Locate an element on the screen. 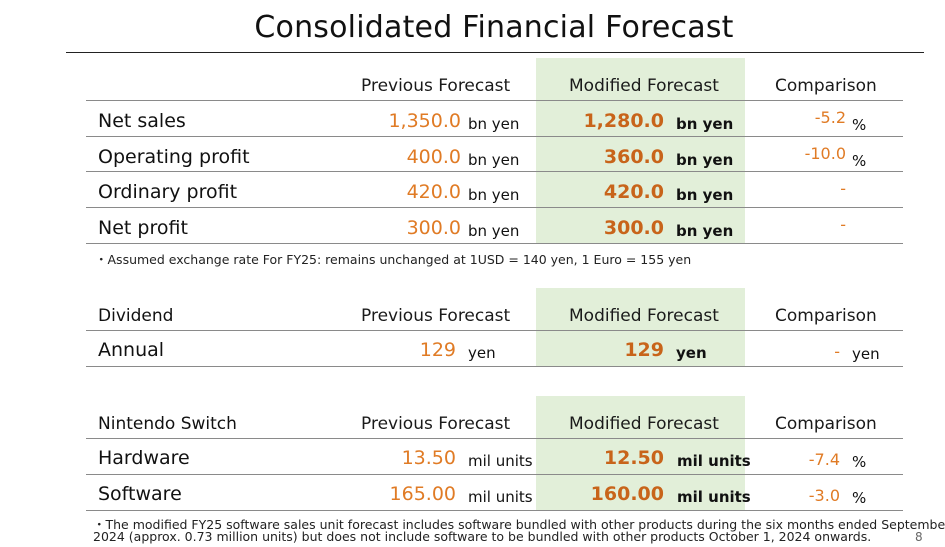  mod-value: 1,280.0 is located at coordinates (623, 121).